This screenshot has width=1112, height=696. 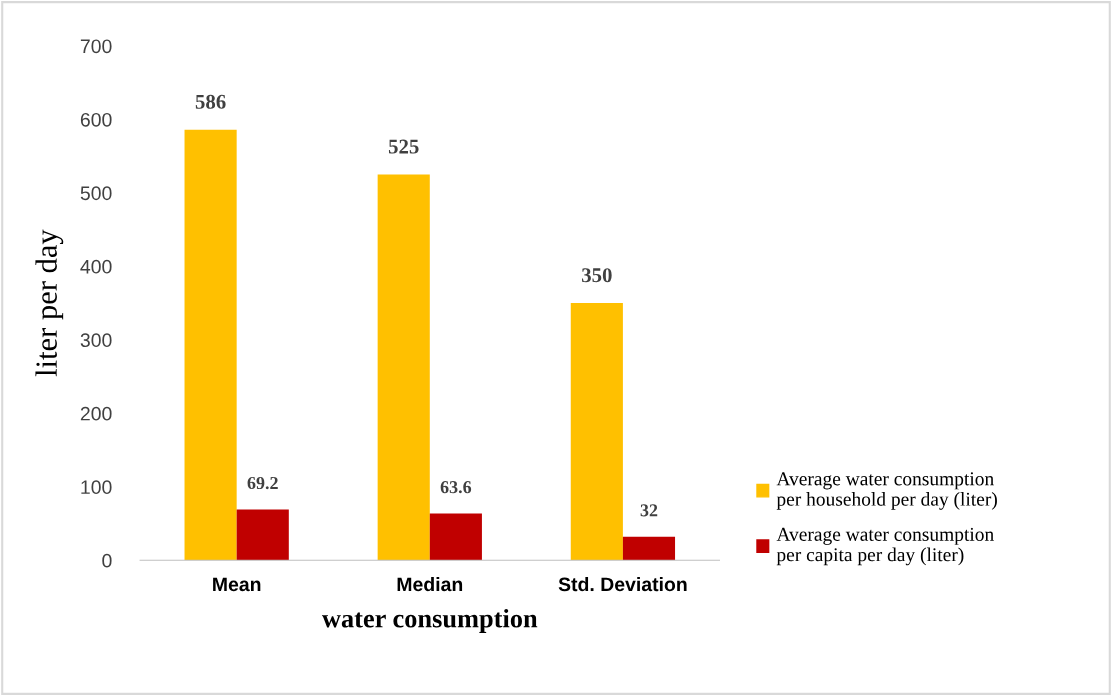 I want to click on y-tick-label: 700, so click(x=96, y=46).